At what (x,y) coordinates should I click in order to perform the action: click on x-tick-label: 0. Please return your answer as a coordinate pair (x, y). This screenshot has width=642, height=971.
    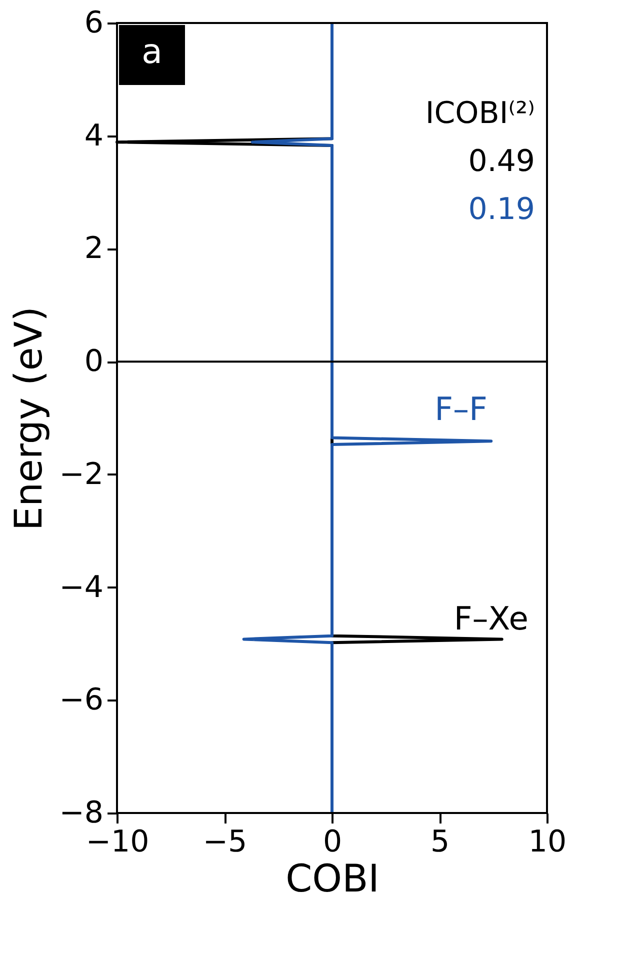
    Looking at the image, I should click on (332, 842).